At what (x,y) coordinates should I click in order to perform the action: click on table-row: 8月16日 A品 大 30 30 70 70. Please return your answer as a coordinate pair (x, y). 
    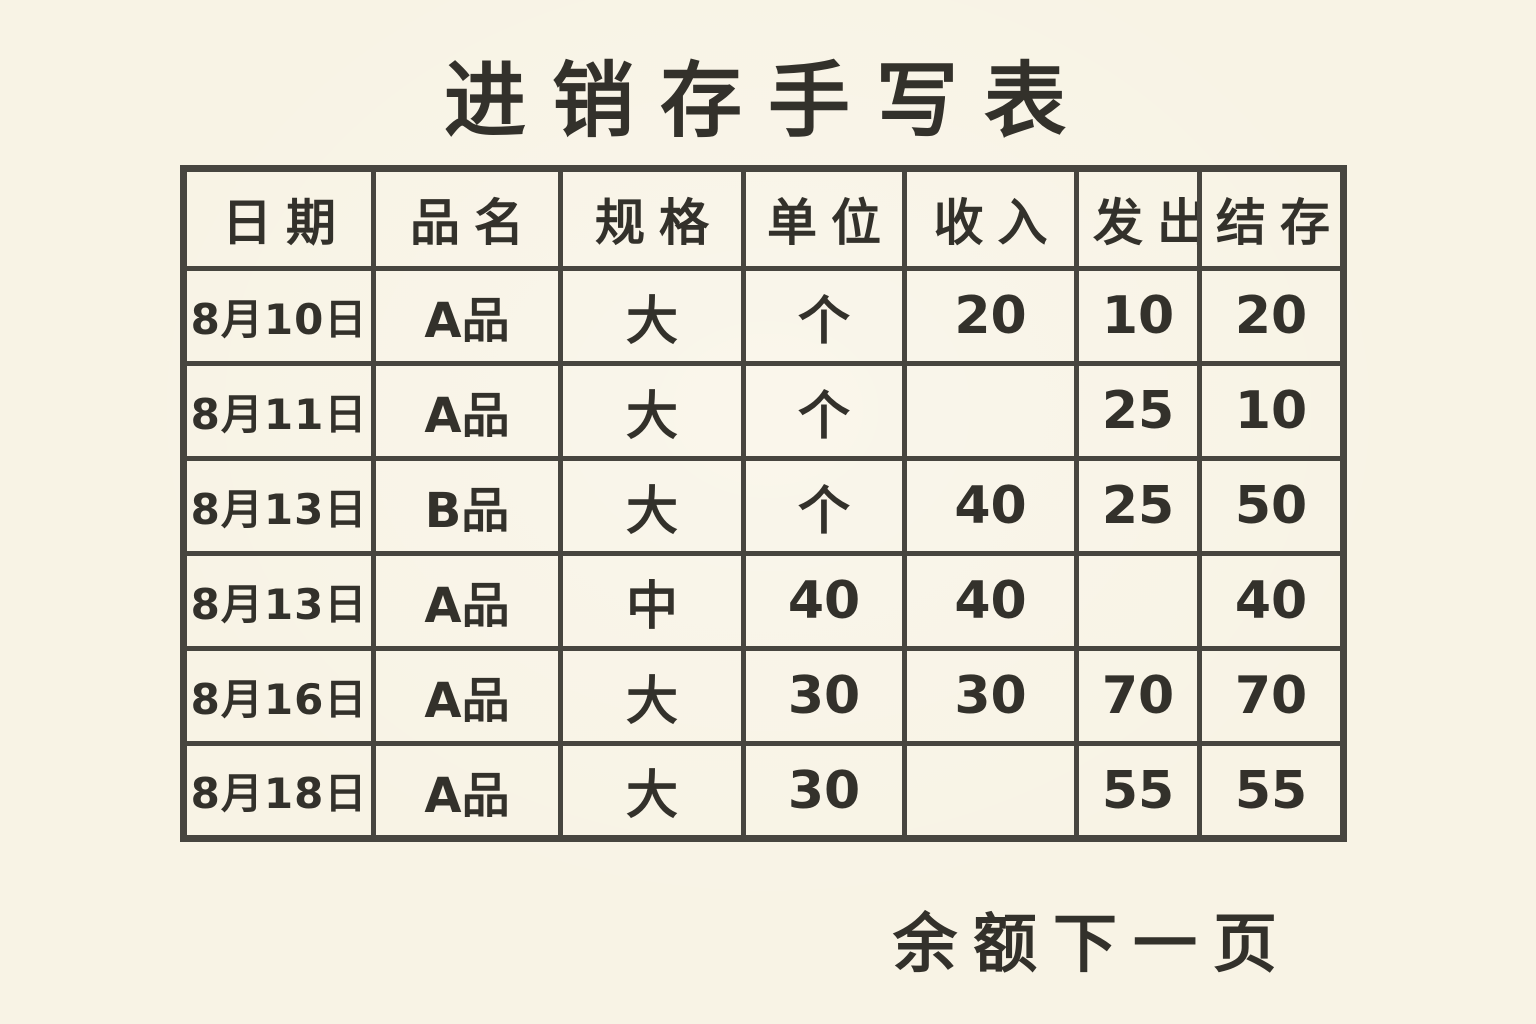
    Looking at the image, I should click on (763, 696).